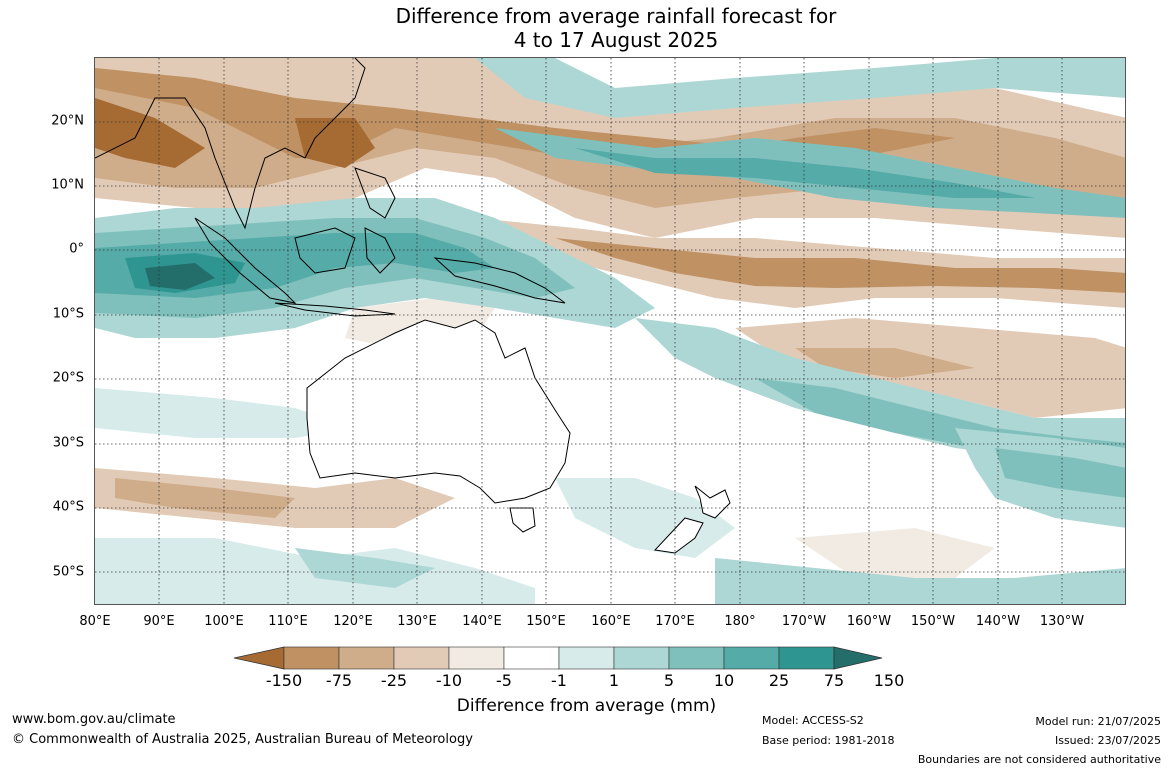  I want to click on lon-label-150e: 150°E, so click(546, 621).